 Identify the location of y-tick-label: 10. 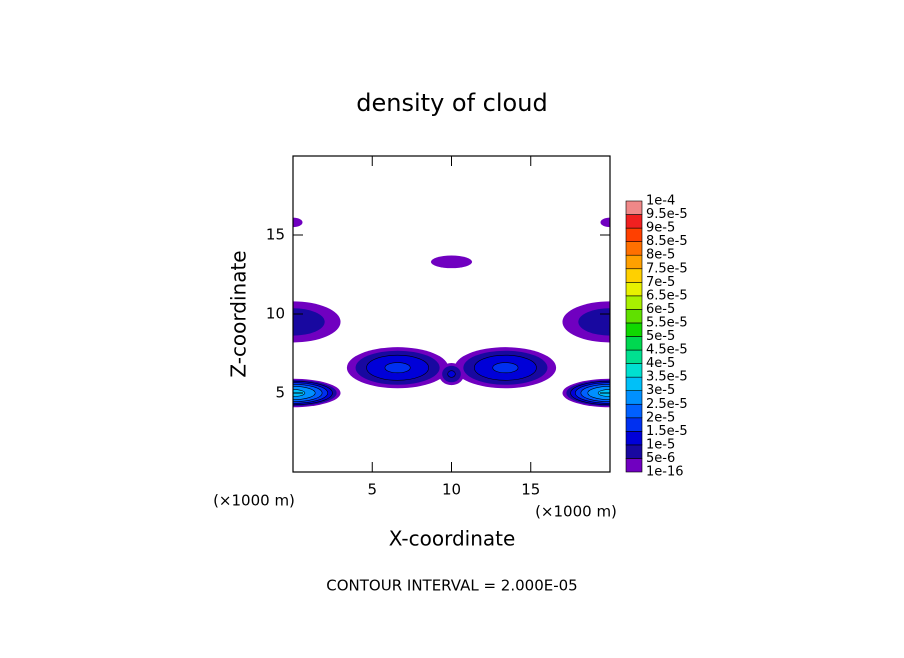
(275, 314).